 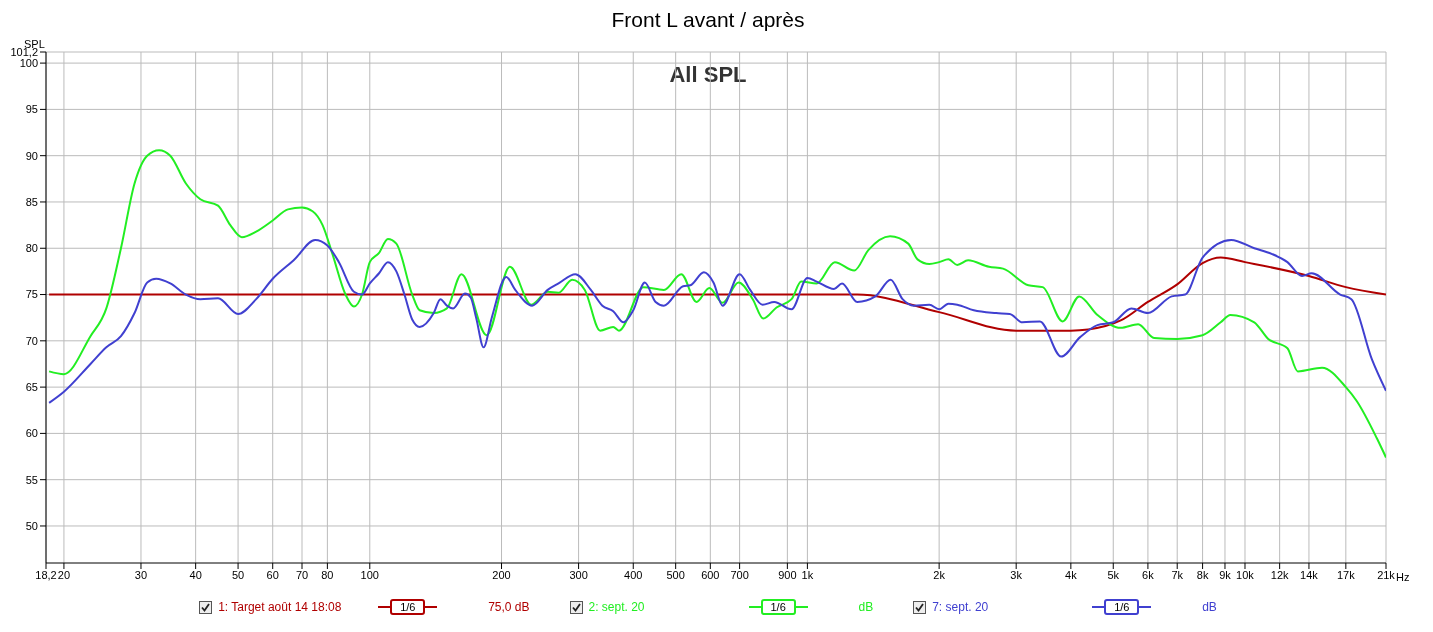 What do you see at coordinates (28, 63) in the screenshot?
I see `y-tick-label: 100` at bounding box center [28, 63].